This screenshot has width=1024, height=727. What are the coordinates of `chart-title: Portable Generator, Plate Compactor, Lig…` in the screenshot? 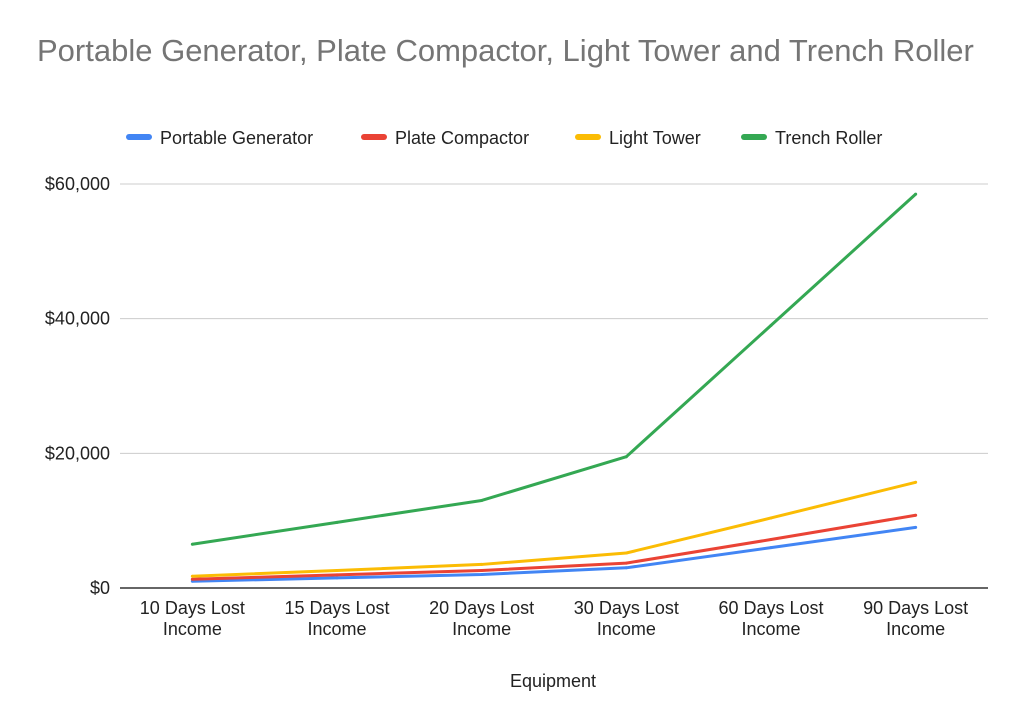 It's located at (505, 50).